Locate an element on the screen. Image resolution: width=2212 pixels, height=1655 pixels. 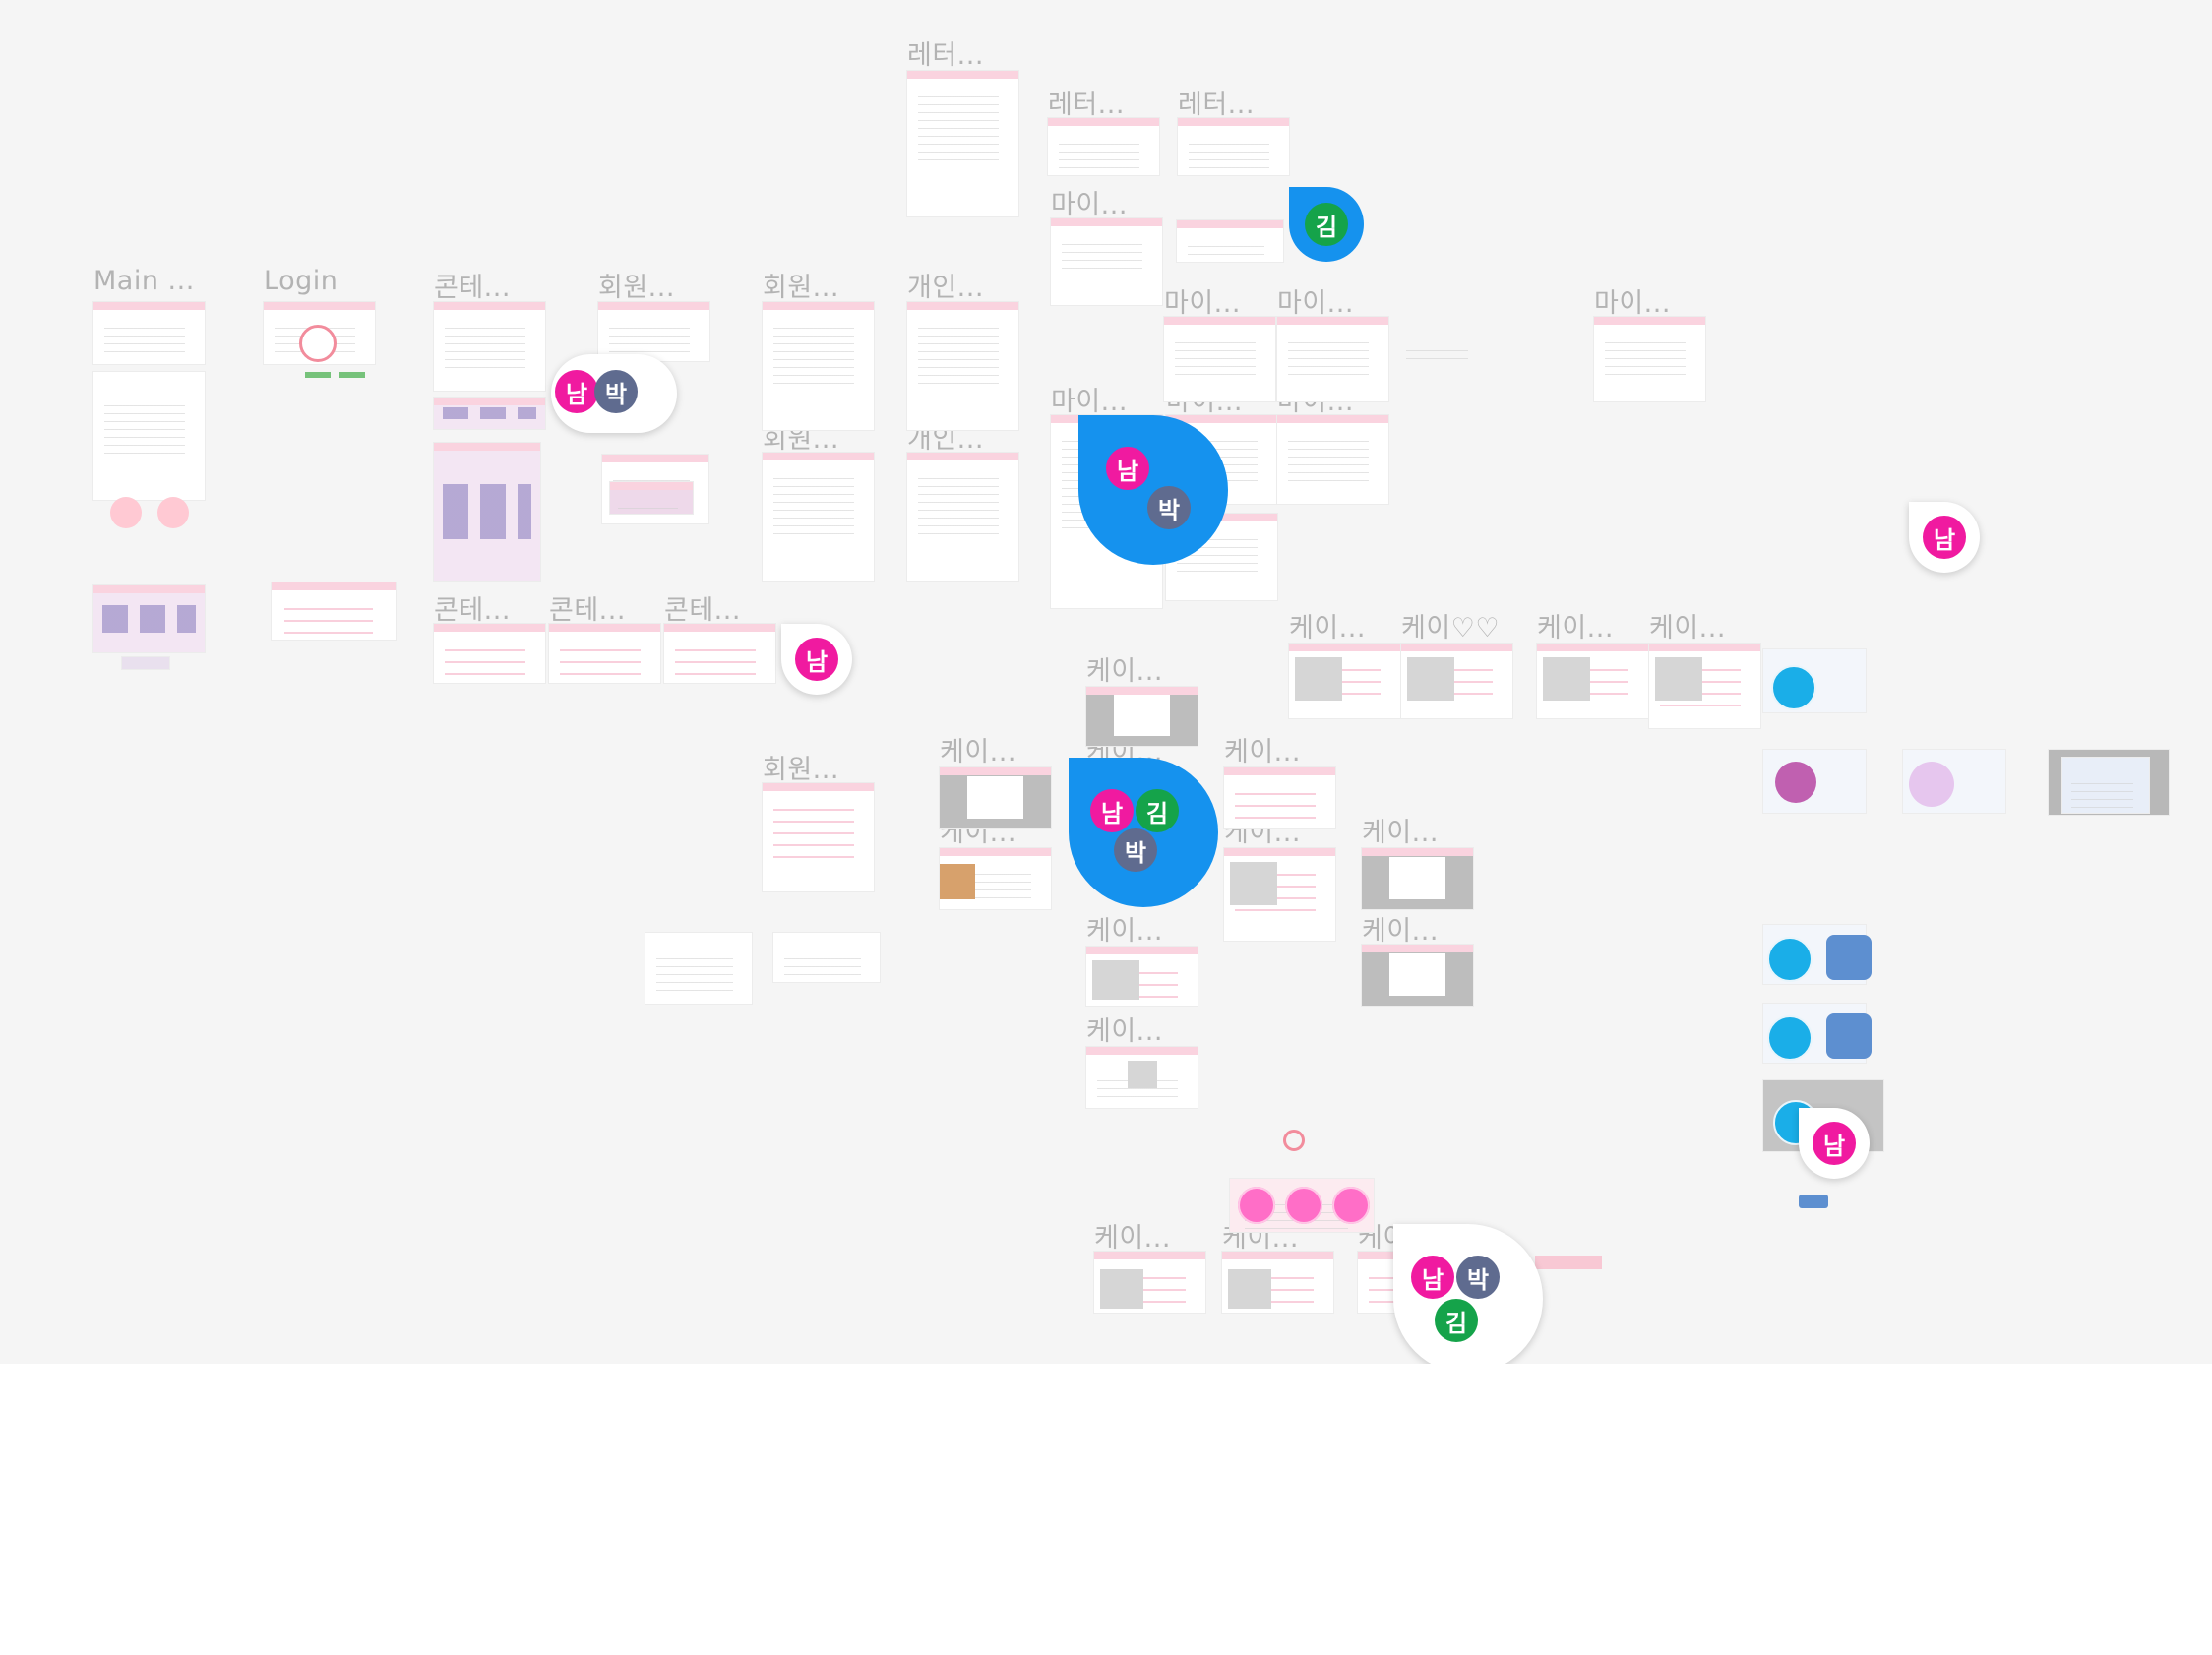
frame-member is located at coordinates (653, 332).